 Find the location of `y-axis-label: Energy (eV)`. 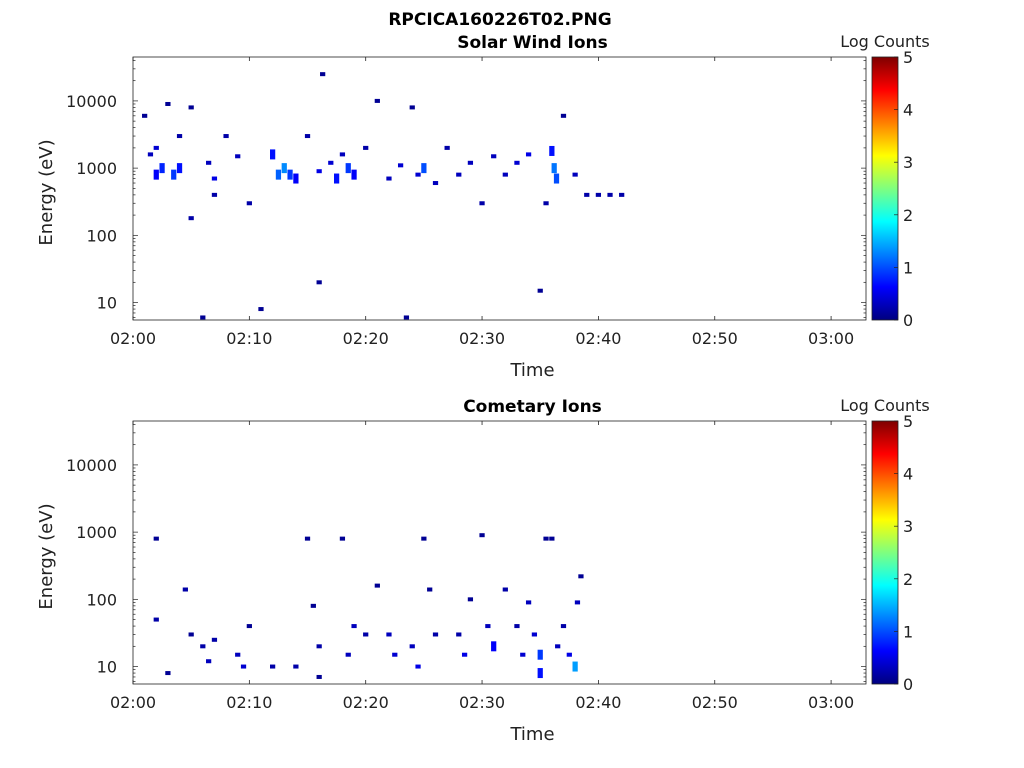

y-axis-label: Energy (eV) is located at coordinates (46, 556).